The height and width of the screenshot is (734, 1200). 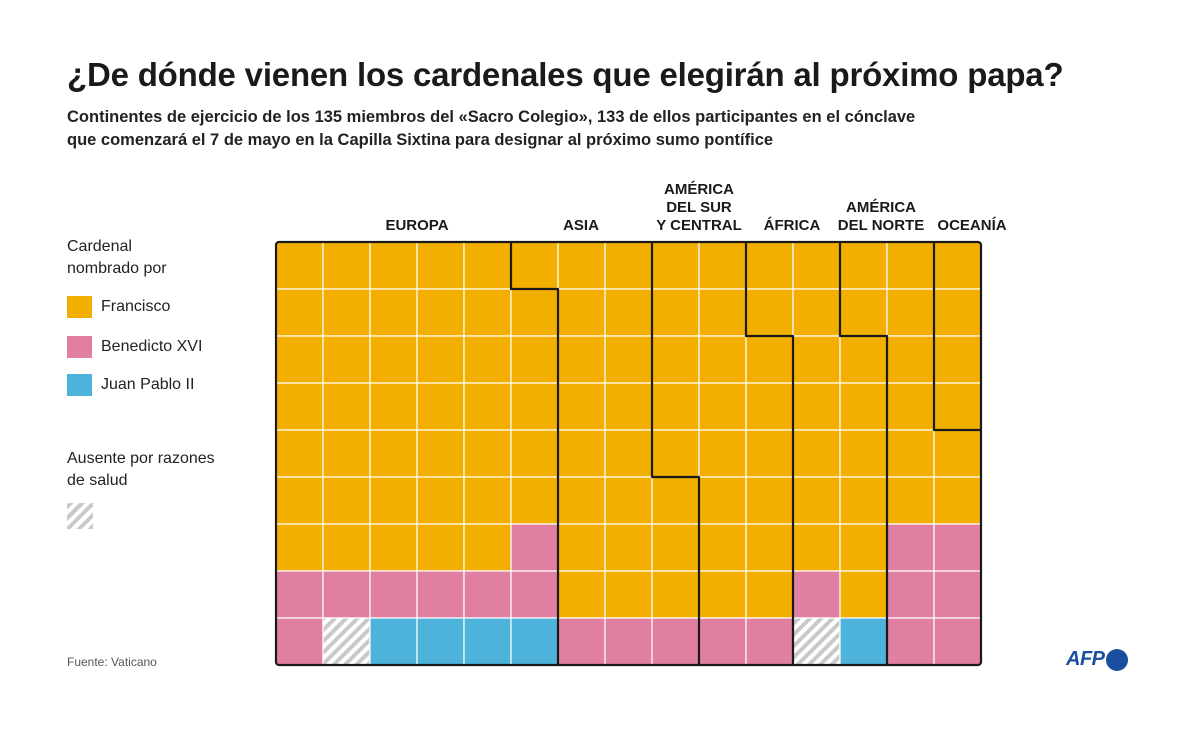 I want to click on continent-label: DEL SUR, so click(x=699, y=207).